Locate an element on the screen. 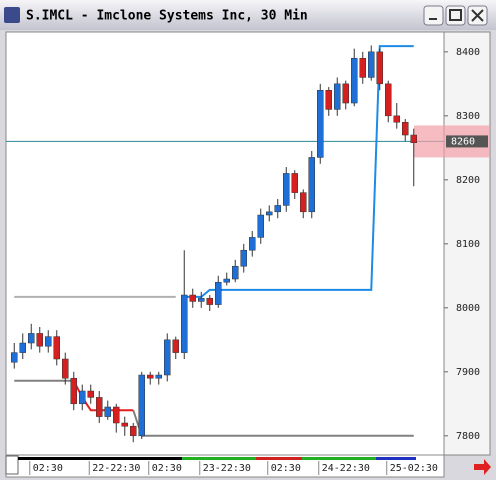 This screenshot has height=480, width=496. y-tick-label: 8100 is located at coordinates (468, 244).